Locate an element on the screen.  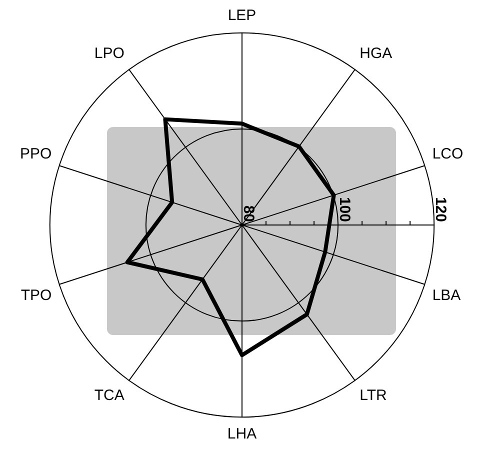
spoke-label: HGA is located at coordinates (376, 53).